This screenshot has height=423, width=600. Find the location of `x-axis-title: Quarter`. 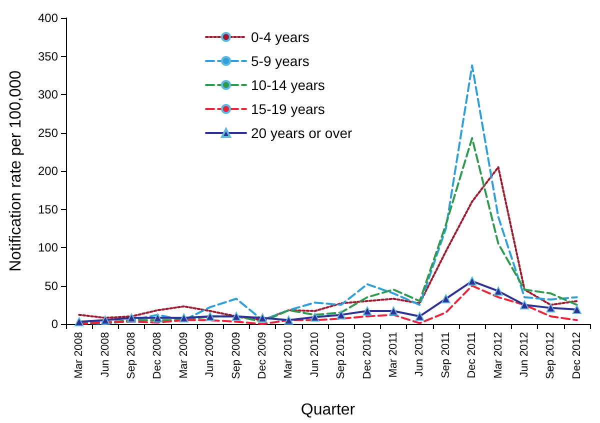

x-axis-title: Quarter is located at coordinates (328, 410).